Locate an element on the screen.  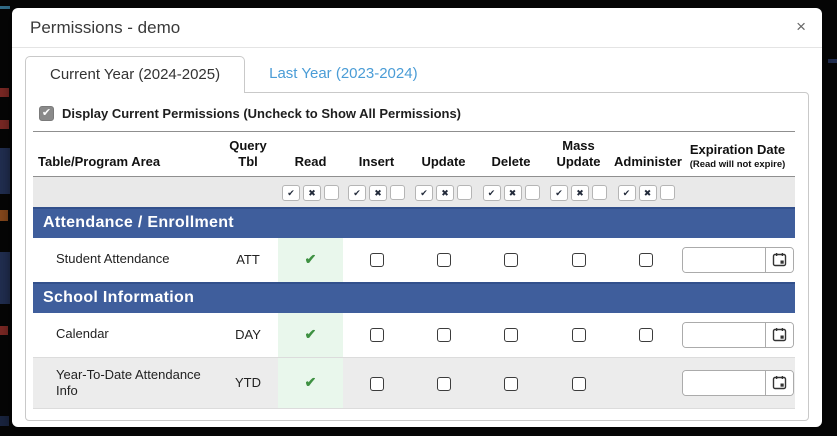
uncheck-all-insert-button: ✖ is located at coordinates (378, 192).